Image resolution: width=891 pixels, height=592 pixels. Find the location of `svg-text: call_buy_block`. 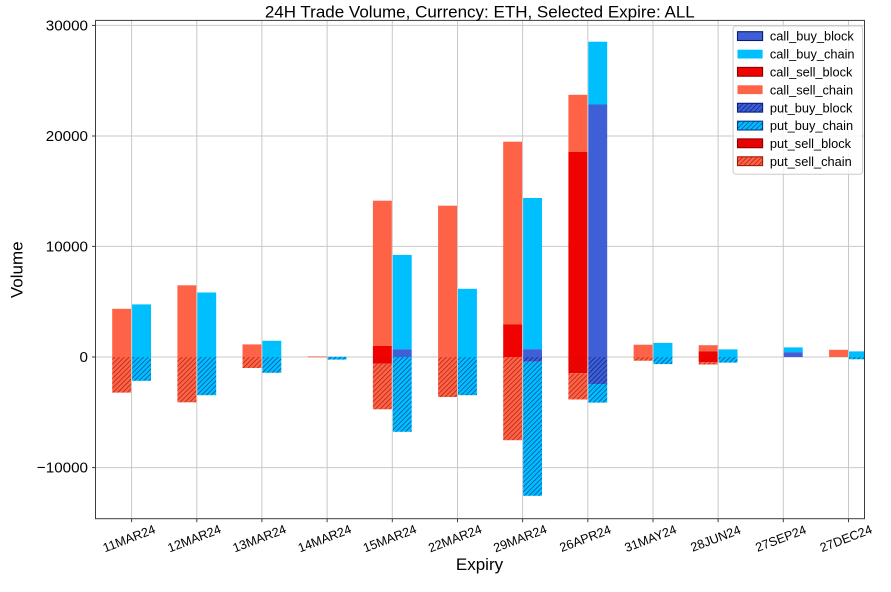

svg-text: call_buy_block is located at coordinates (812, 36).